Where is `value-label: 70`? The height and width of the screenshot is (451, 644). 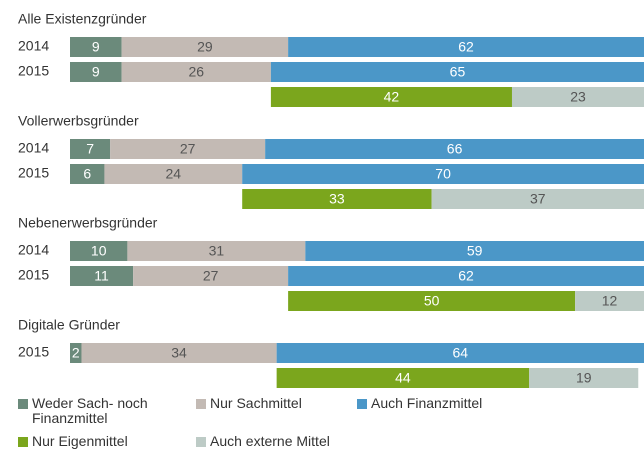 value-label: 70 is located at coordinates (443, 174).